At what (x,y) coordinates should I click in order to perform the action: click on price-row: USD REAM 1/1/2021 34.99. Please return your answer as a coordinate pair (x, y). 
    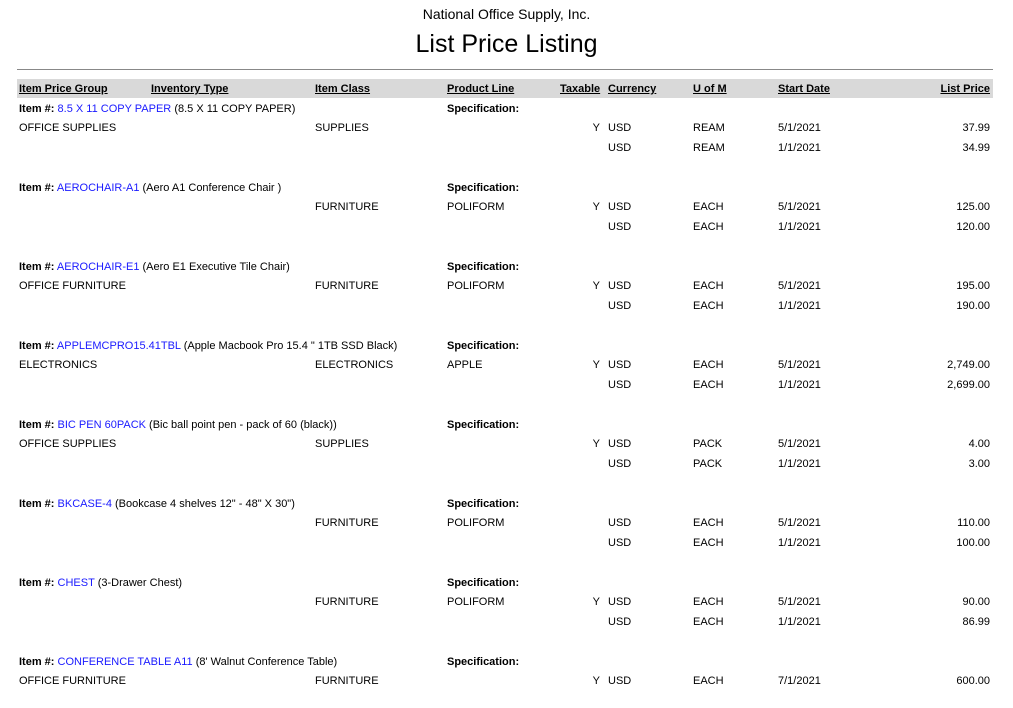
    Looking at the image, I should click on (505, 148).